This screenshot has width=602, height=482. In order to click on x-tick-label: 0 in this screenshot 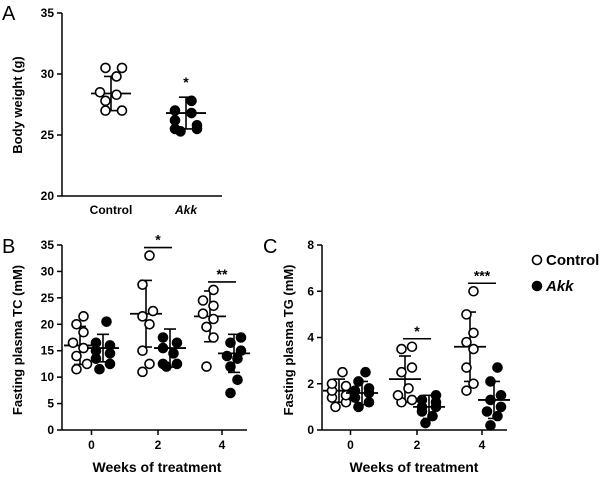, I will do `click(91, 445)`.